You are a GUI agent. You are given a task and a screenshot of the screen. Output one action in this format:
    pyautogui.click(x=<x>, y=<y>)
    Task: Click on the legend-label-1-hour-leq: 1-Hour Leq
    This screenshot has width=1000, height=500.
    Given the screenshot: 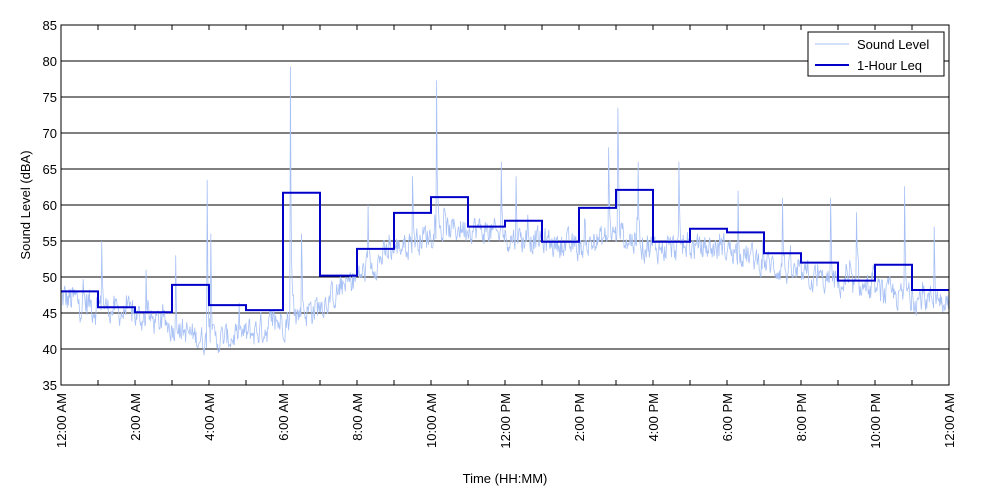 What is the action you would take?
    pyautogui.click(x=889, y=65)
    